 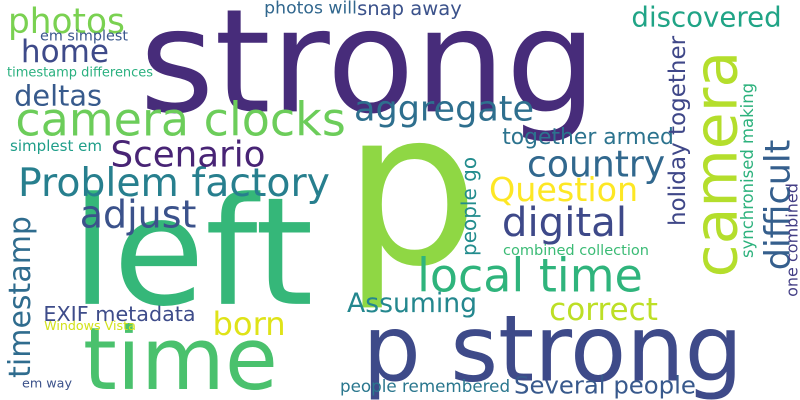 What do you see at coordinates (411, 189) in the screenshot?
I see `word-p: p` at bounding box center [411, 189].